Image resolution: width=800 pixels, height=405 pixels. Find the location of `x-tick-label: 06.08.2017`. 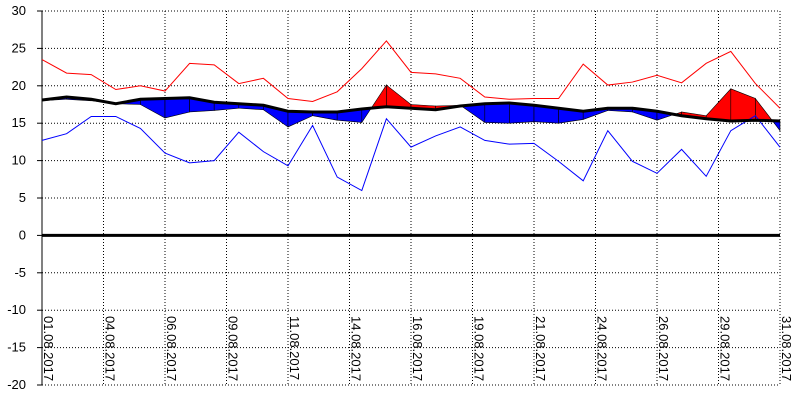

x-tick-label: 06.08.2017 is located at coordinates (171, 348).